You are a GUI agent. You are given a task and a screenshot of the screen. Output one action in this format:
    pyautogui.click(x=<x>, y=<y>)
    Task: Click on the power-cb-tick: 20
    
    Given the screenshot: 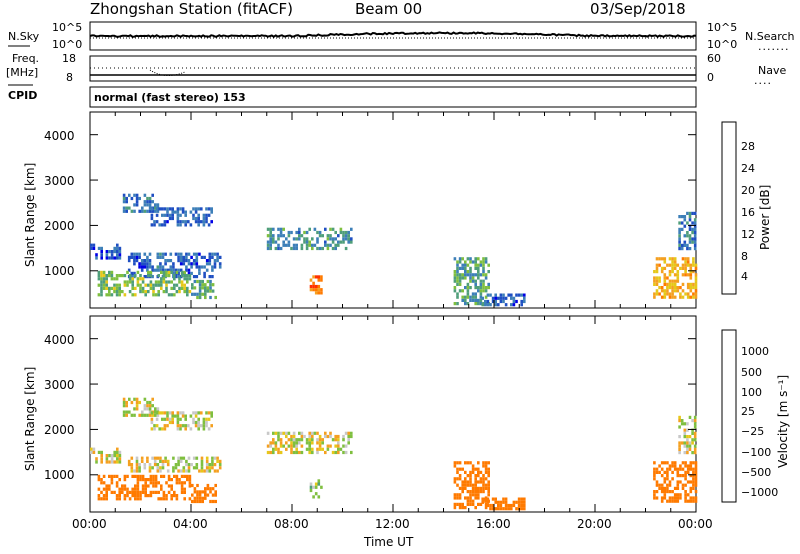 What is the action you would take?
    pyautogui.click(x=748, y=190)
    